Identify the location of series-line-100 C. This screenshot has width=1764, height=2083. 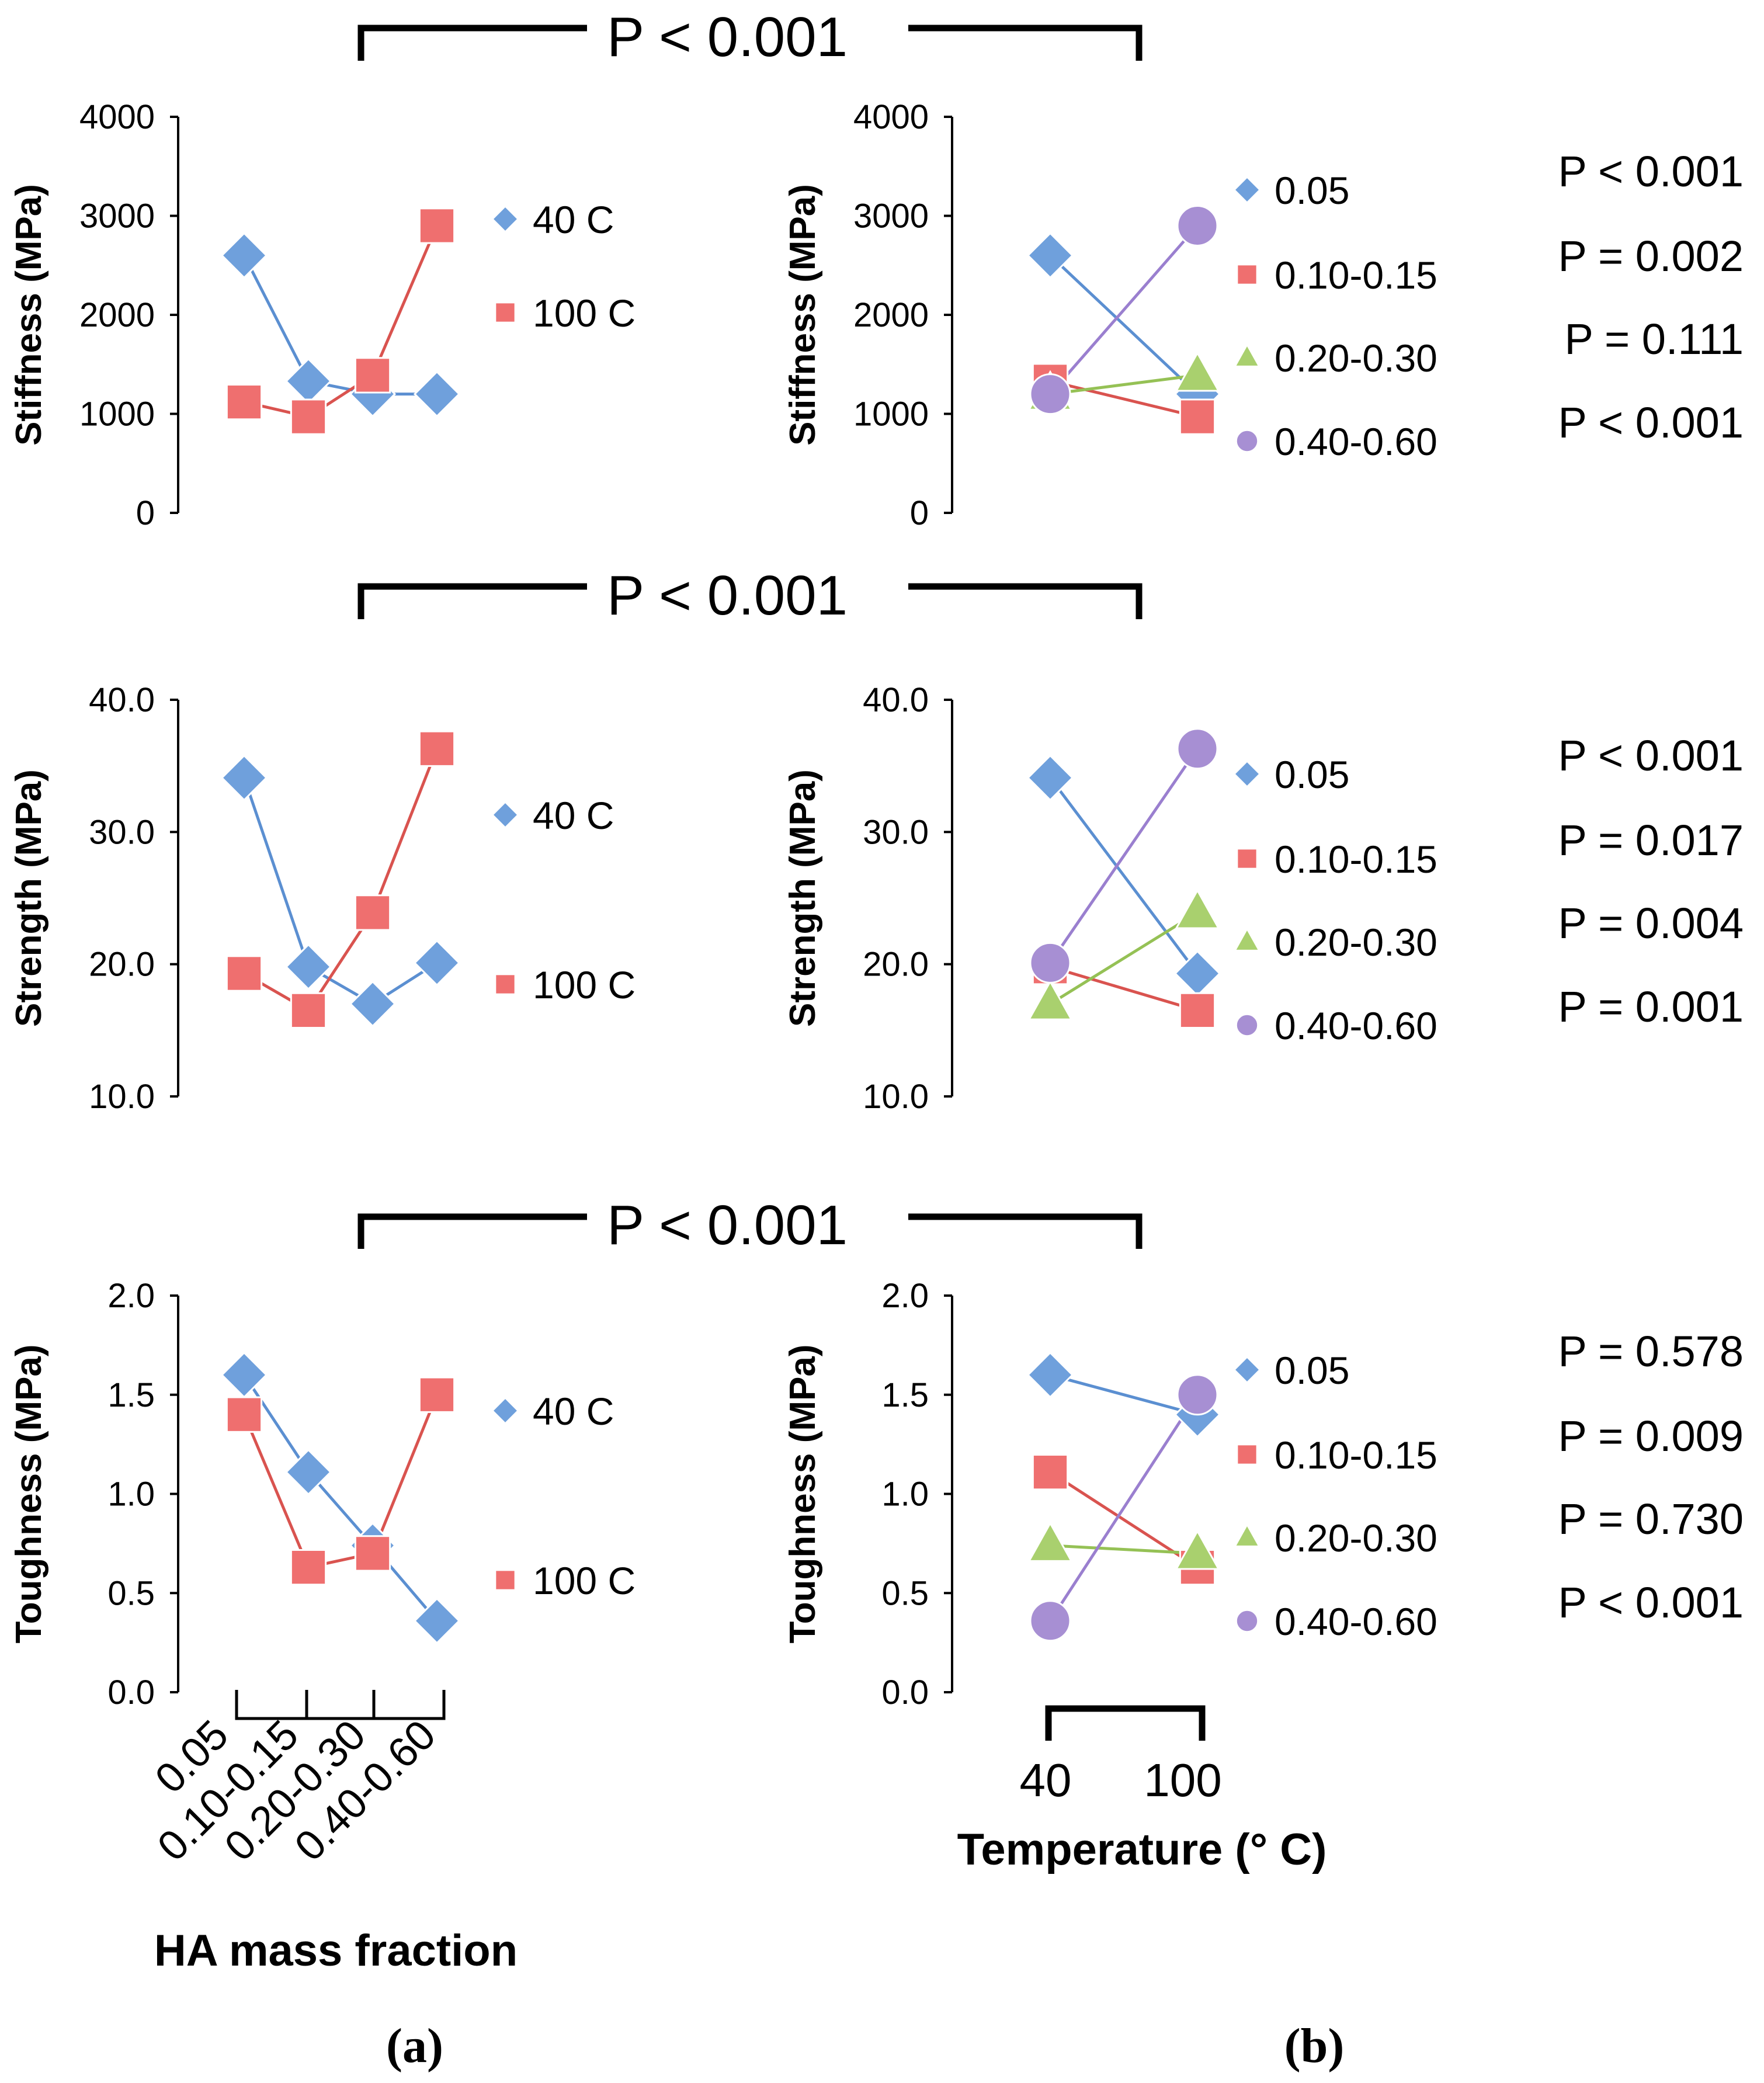
(341, 880).